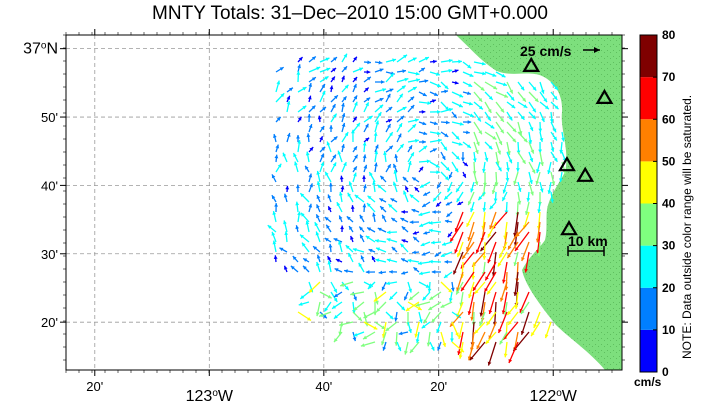 This screenshot has height=407, width=702. I want to click on colorbar-unit: cm/s, so click(648, 382).